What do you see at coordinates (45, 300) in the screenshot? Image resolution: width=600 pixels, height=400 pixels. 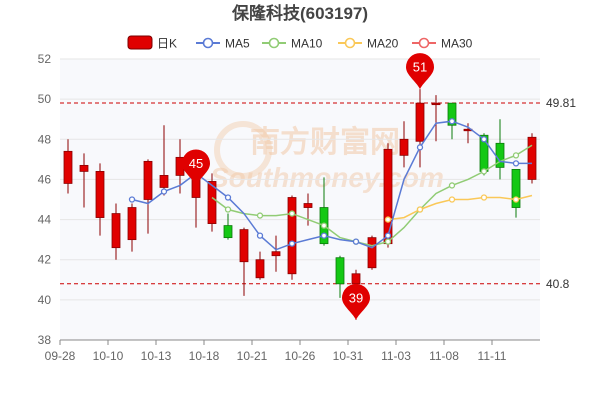 I see `y-tick-label: 40` at bounding box center [45, 300].